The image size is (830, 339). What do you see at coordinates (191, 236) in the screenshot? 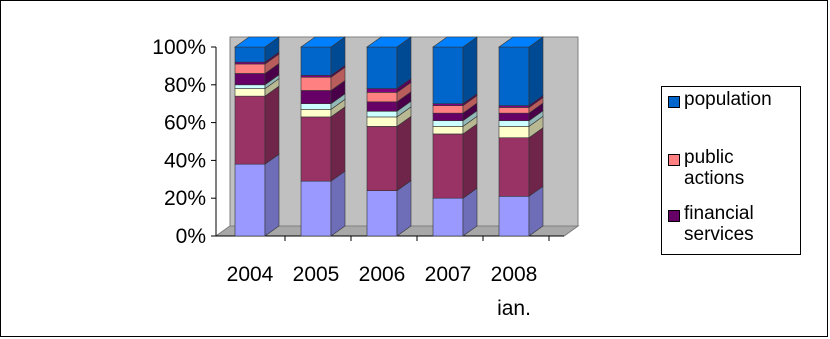
I see `y-tick-label: 0%` at bounding box center [191, 236].